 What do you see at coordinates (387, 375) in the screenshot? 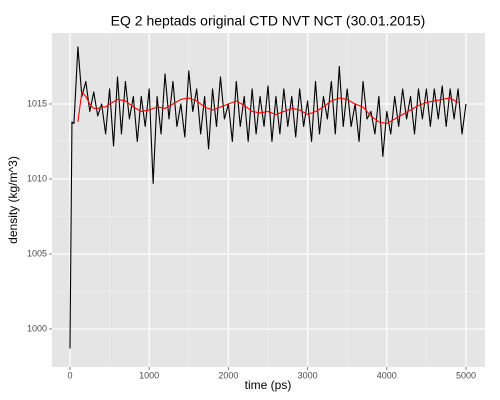
I see `x-tick-label: 4000` at bounding box center [387, 375].